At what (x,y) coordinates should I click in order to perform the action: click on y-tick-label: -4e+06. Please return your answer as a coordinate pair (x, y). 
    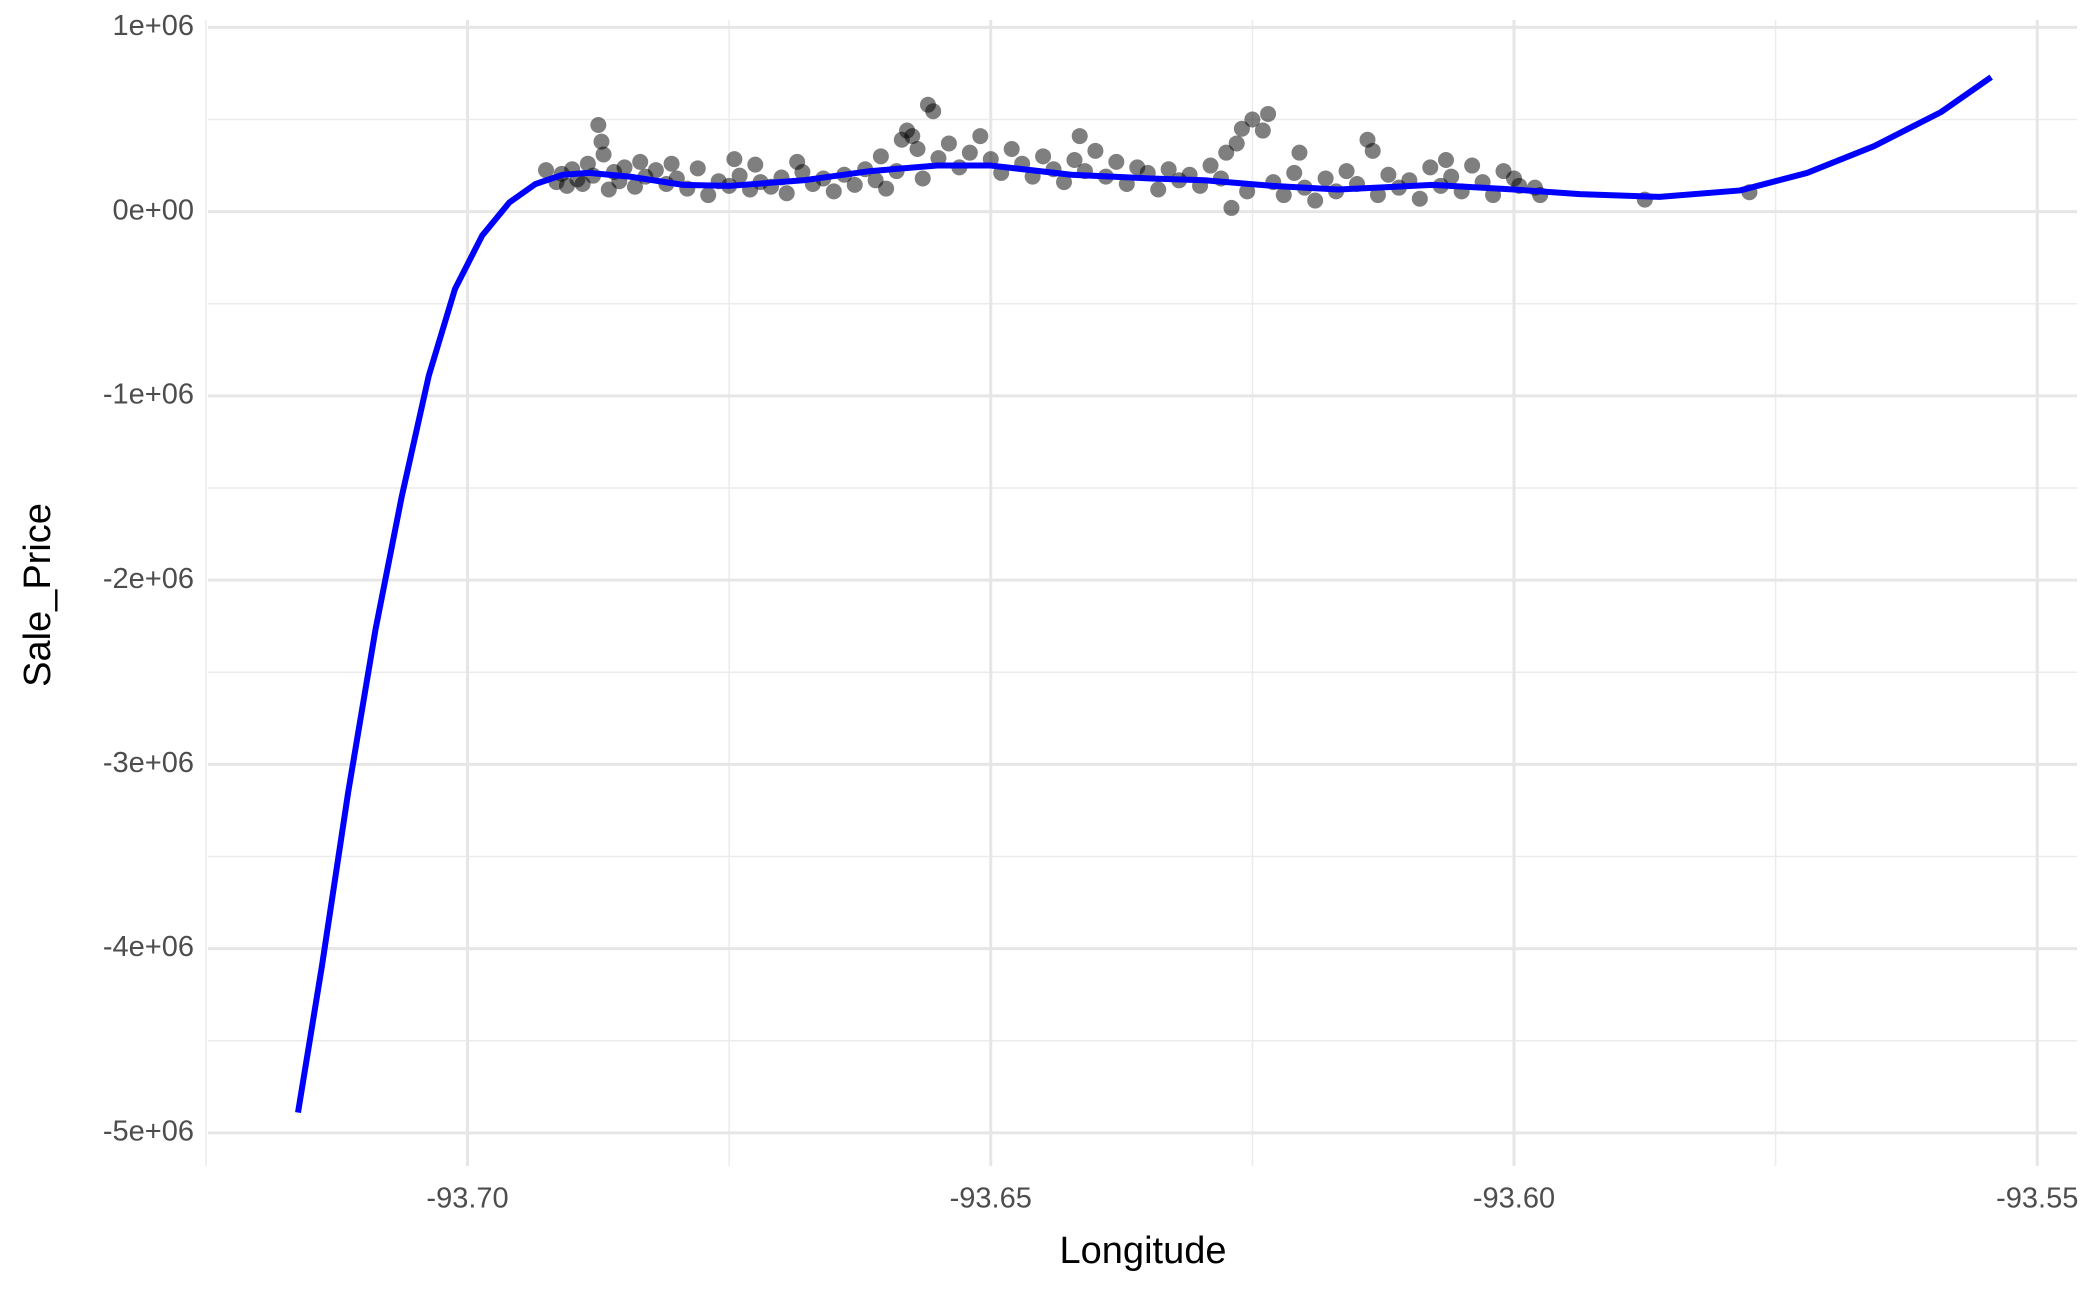
    Looking at the image, I should click on (148, 947).